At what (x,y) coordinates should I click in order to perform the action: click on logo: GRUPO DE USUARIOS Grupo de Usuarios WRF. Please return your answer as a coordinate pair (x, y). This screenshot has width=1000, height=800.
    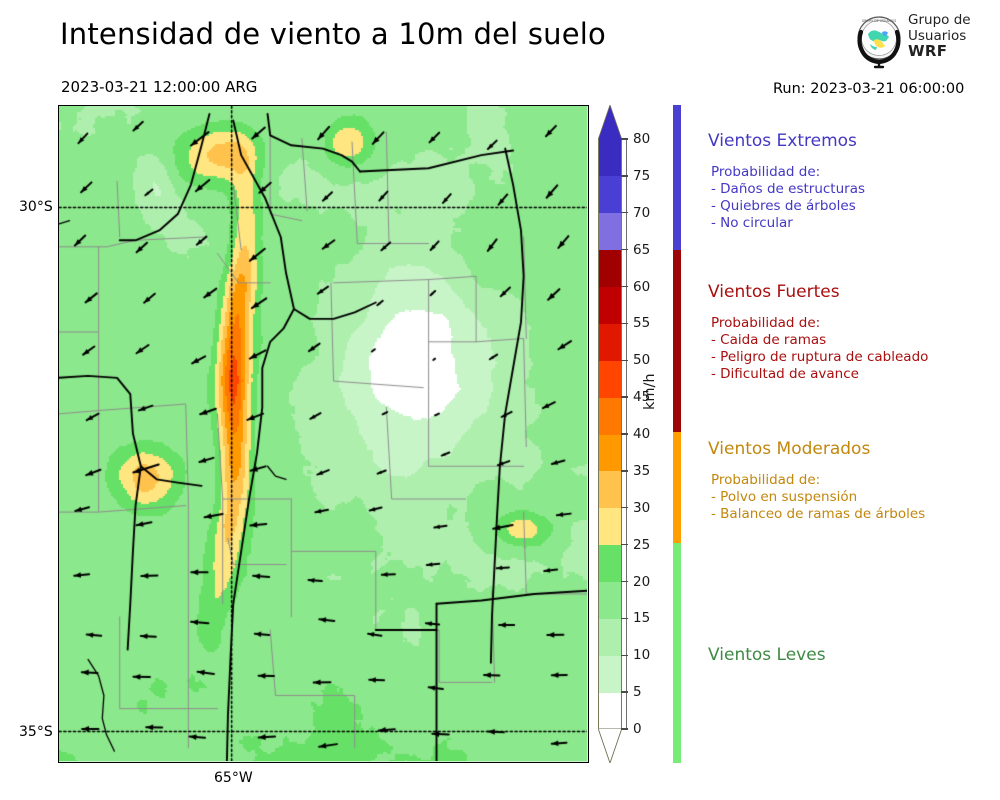
    Looking at the image, I should click on (918, 41).